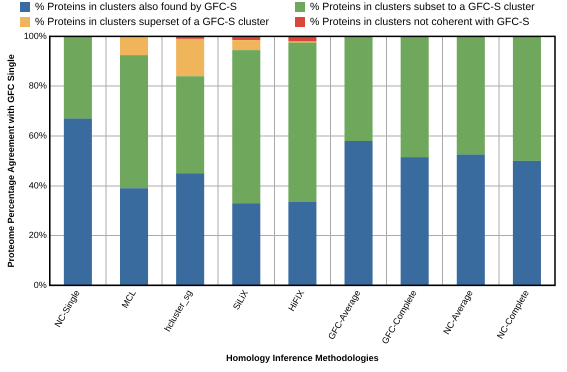  What do you see at coordinates (37, 185) in the screenshot?
I see `y-tick-label: 40%` at bounding box center [37, 185].